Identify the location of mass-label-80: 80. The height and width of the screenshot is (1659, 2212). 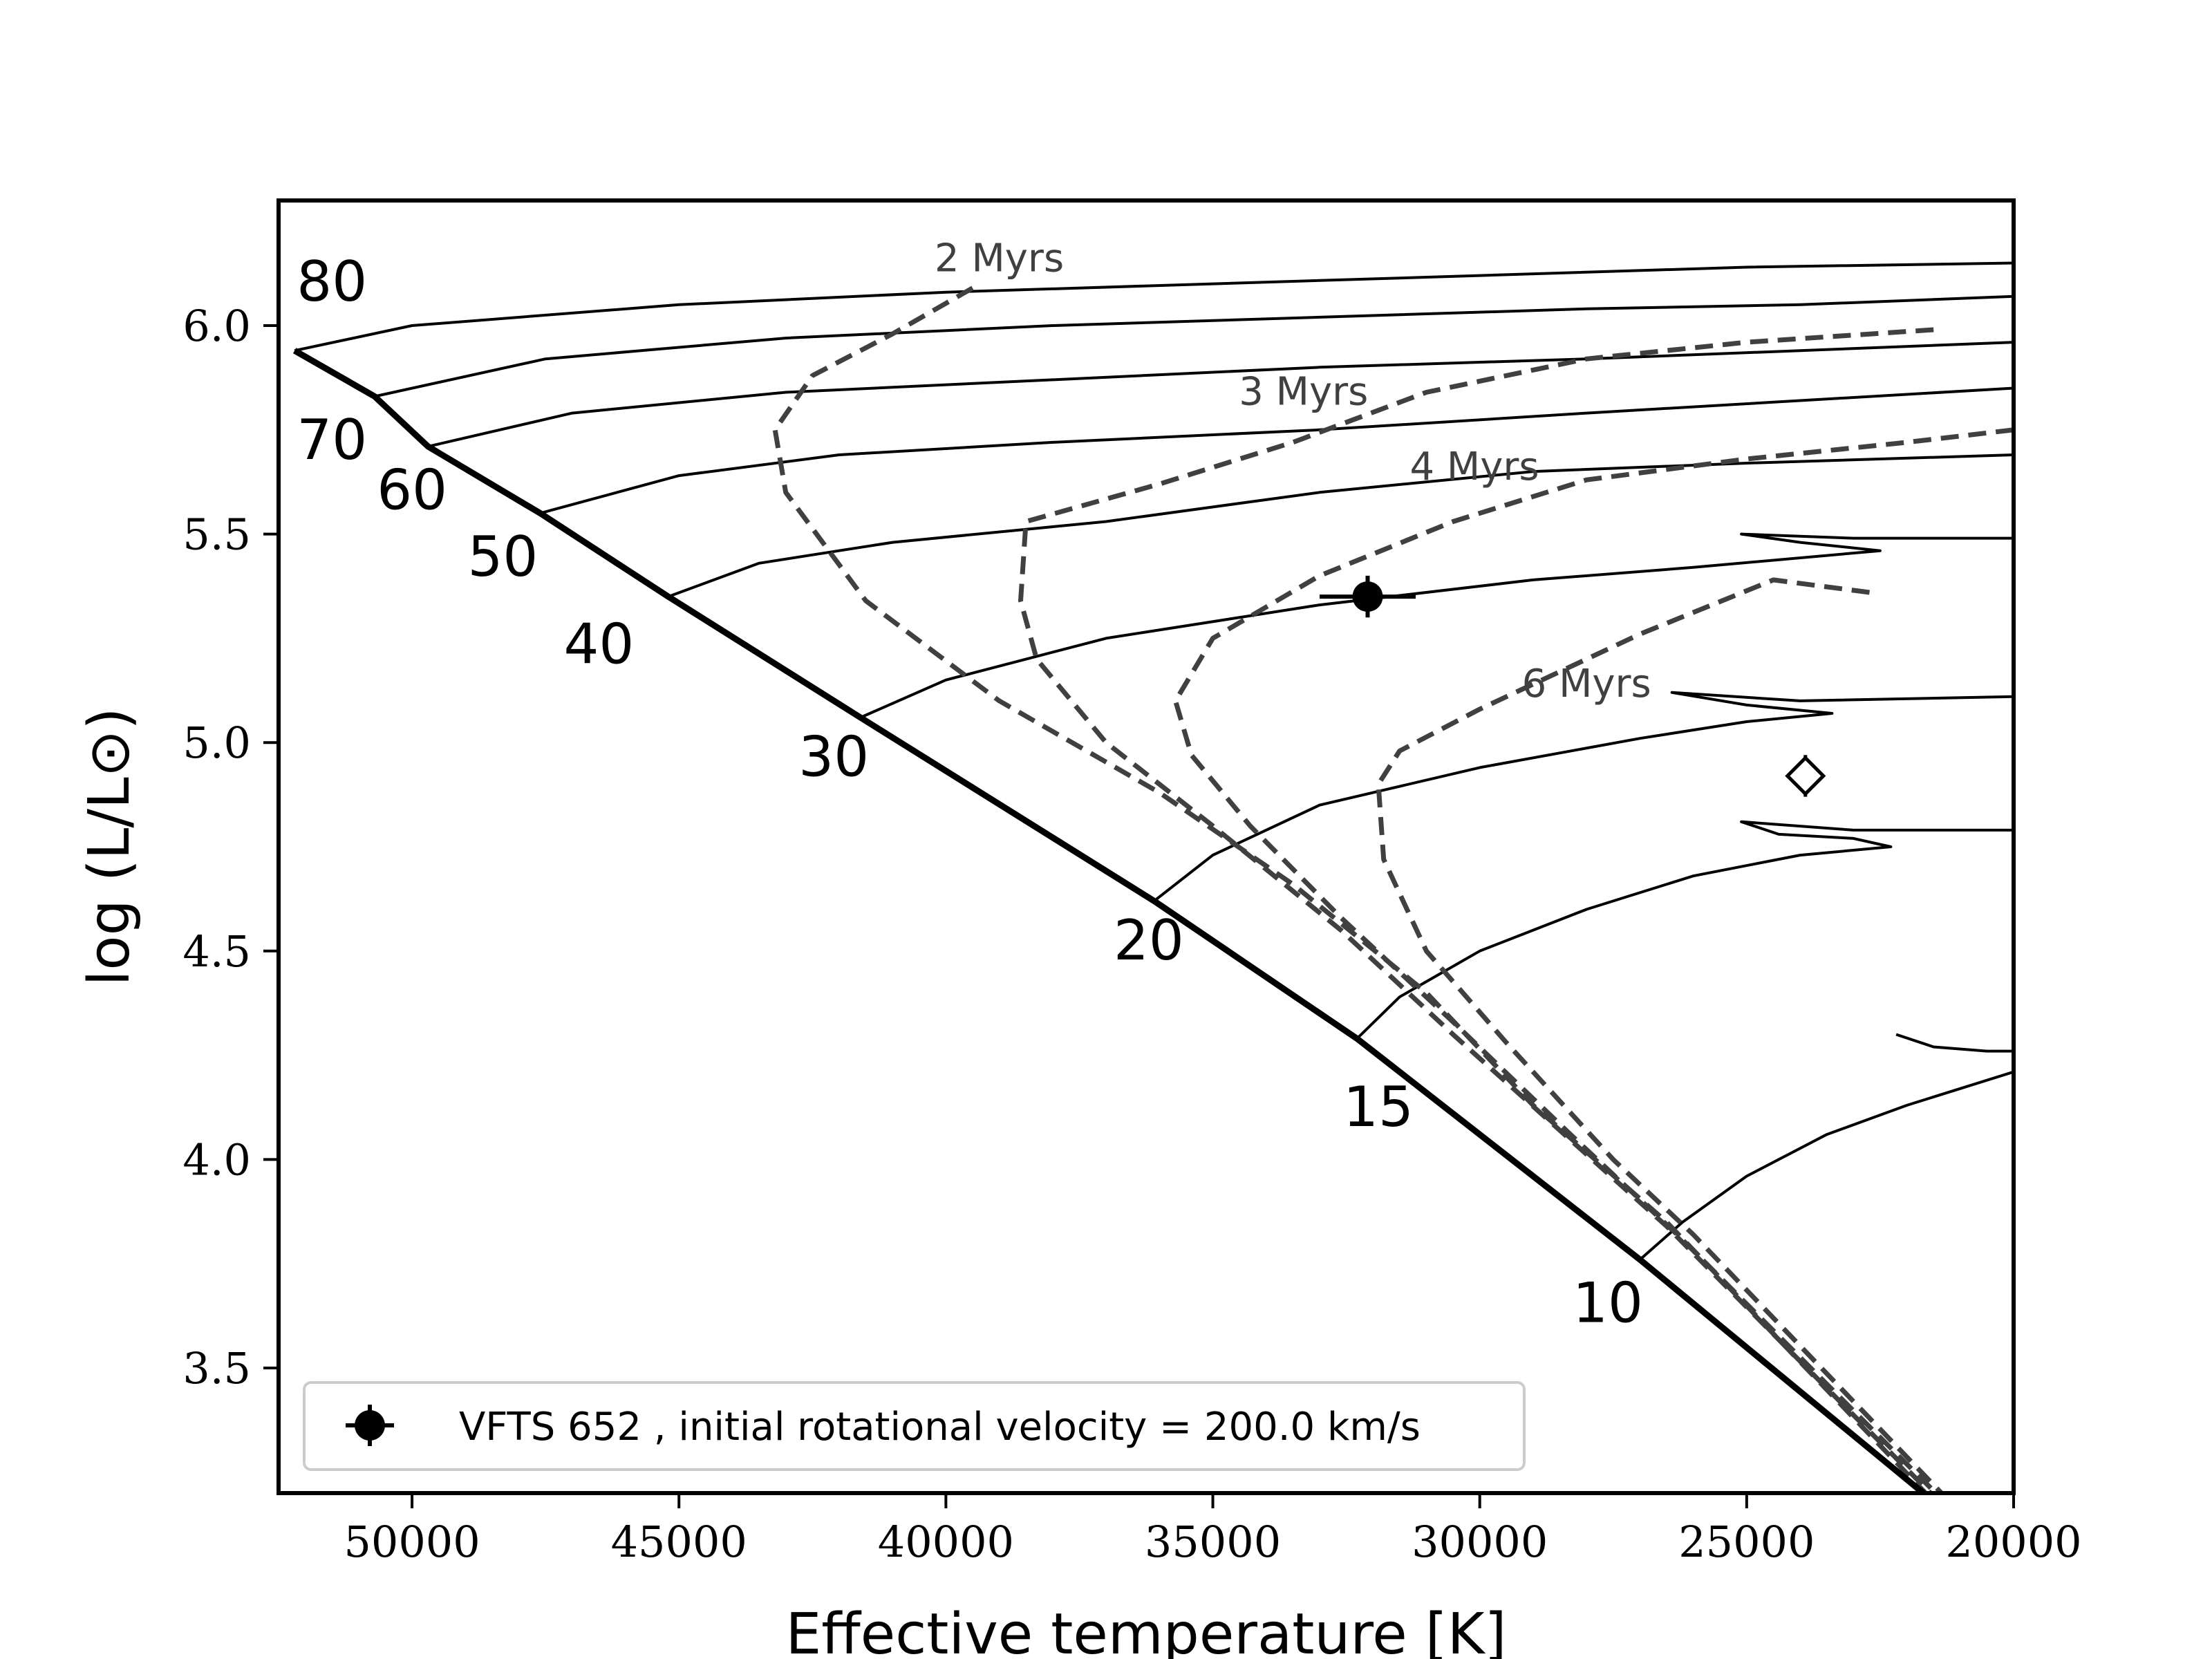
(332, 282).